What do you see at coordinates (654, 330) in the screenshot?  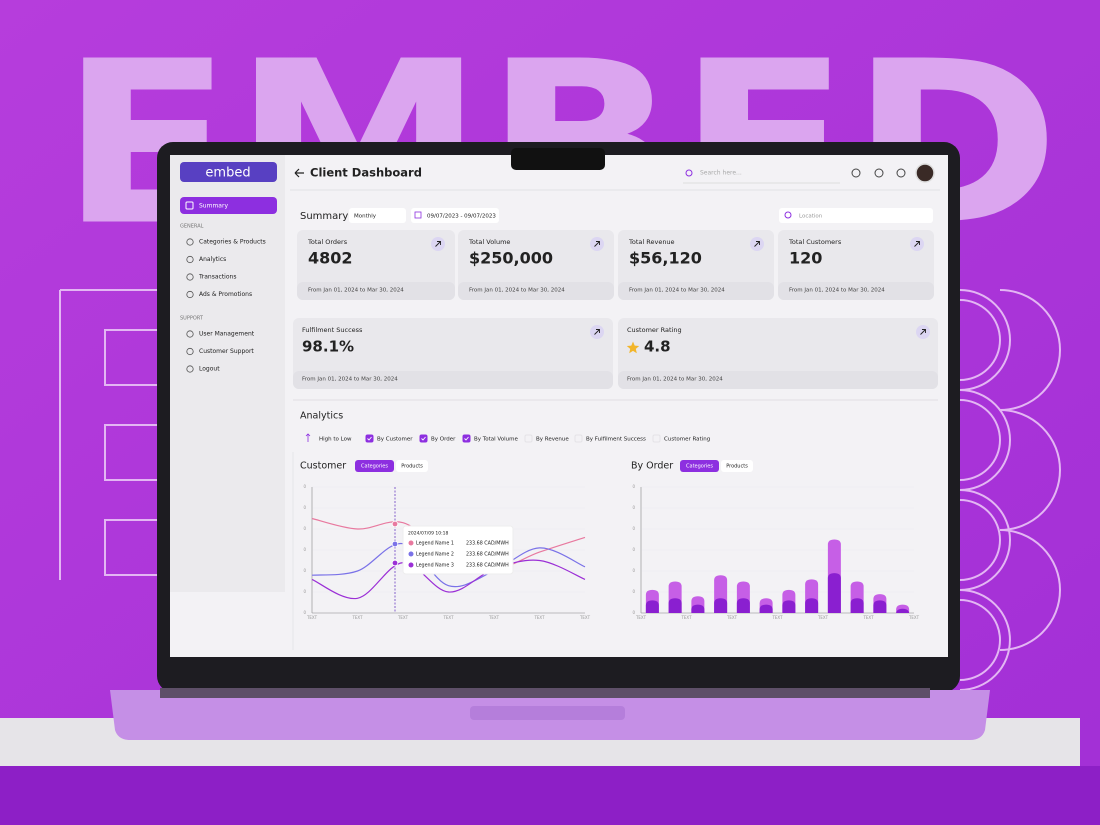 I see `kpi-label: Customer Rating` at bounding box center [654, 330].